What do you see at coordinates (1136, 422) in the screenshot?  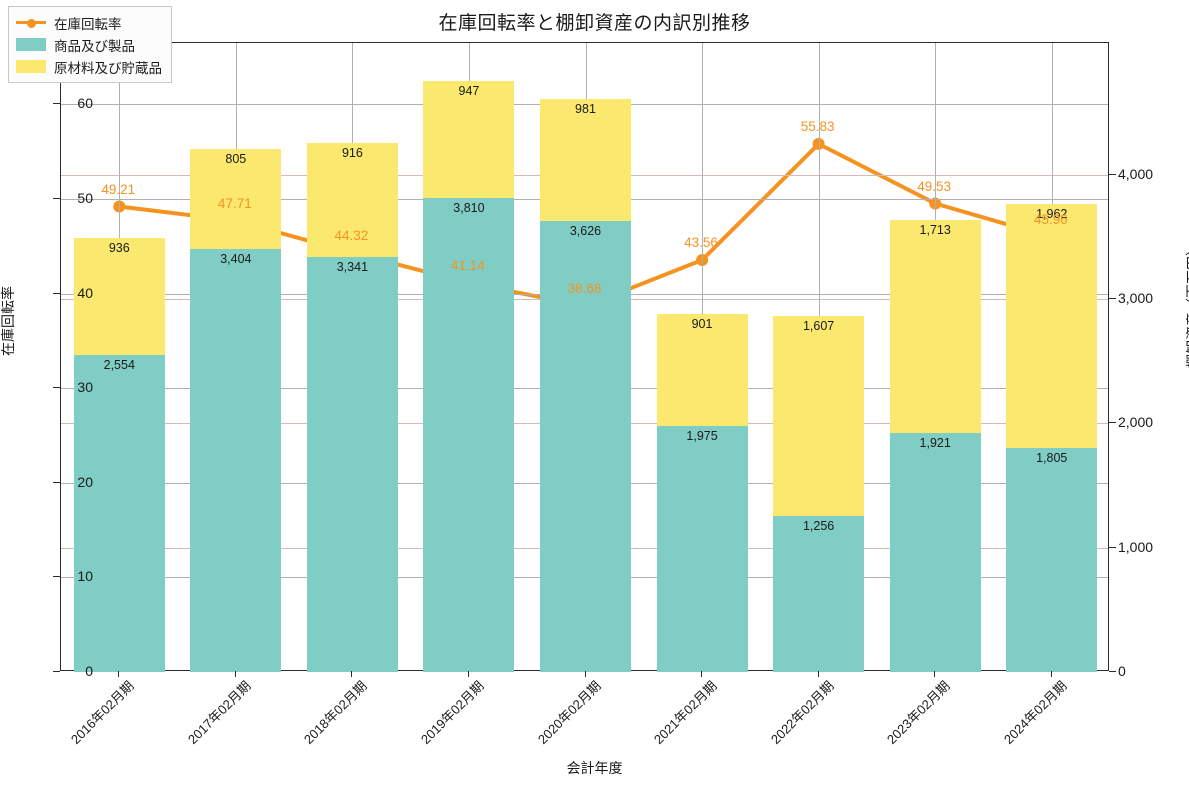 I see `y-axis-right-tick-label: 2,000` at bounding box center [1136, 422].